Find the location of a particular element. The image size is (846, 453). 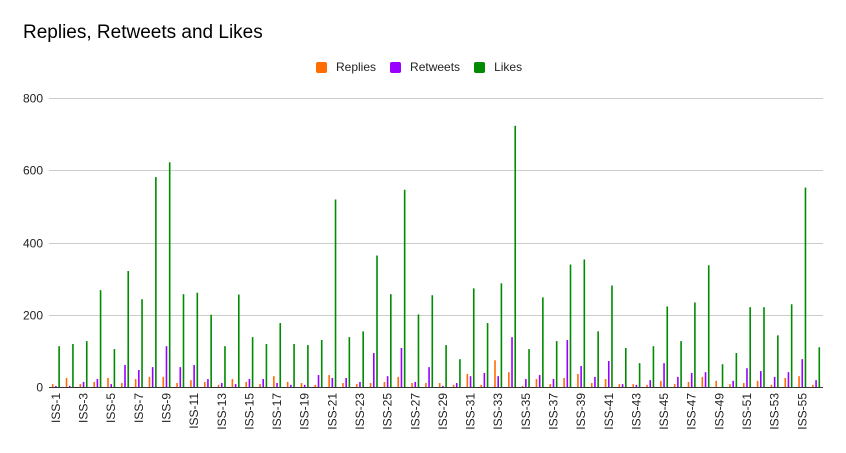

legend-item-likes: Likes is located at coordinates (498, 67).